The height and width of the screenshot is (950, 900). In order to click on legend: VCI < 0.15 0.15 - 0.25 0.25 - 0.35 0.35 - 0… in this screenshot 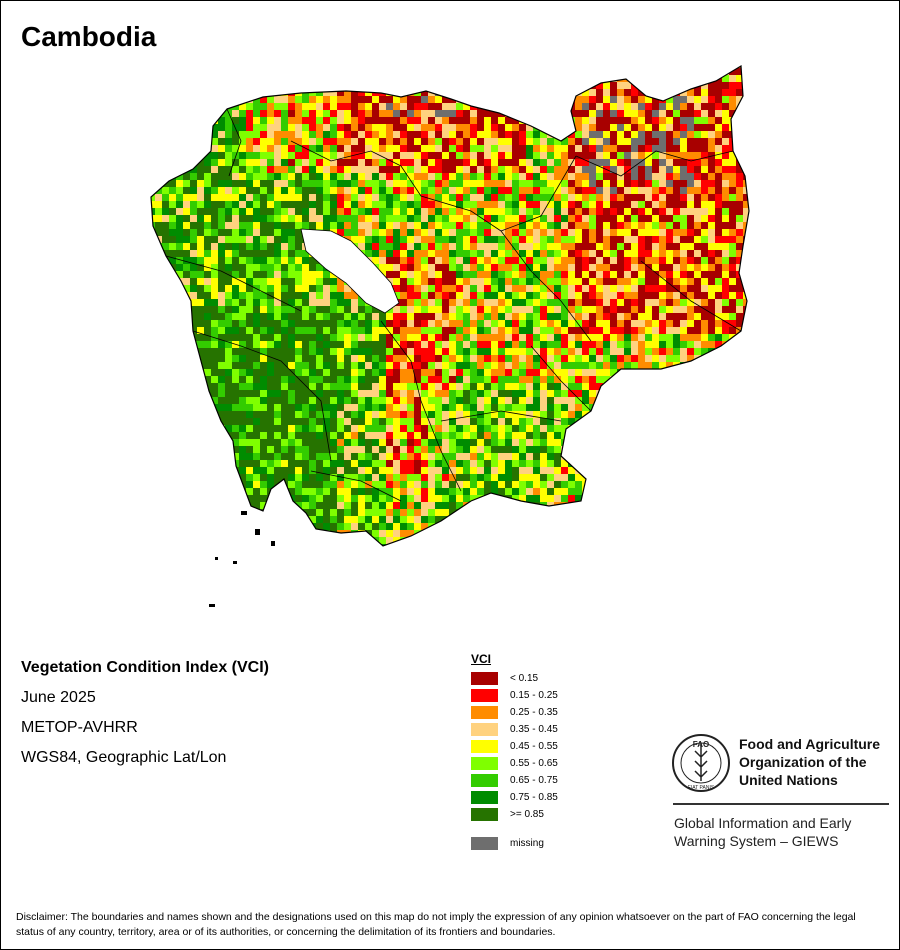, I will do `click(561, 757)`.